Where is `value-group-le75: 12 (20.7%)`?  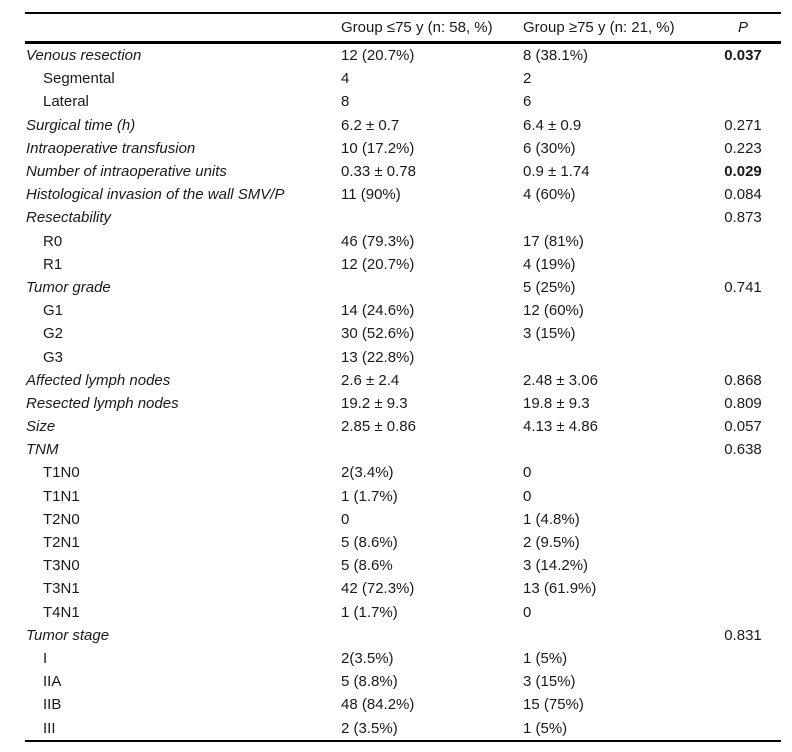 value-group-le75: 12 (20.7%) is located at coordinates (378, 264).